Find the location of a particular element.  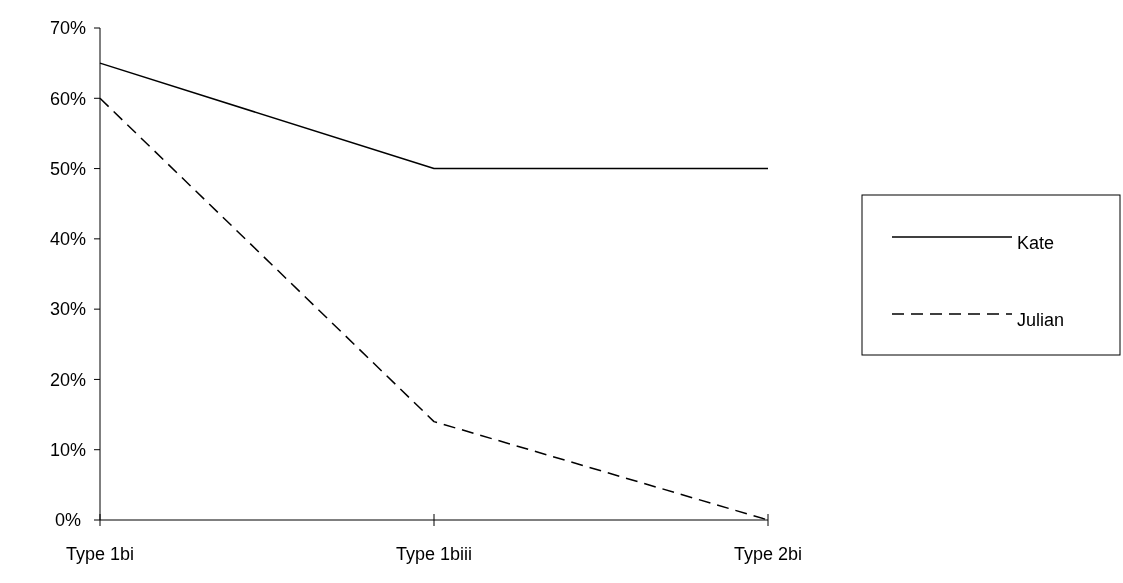

y-tick-label: 40% is located at coordinates (68, 239).